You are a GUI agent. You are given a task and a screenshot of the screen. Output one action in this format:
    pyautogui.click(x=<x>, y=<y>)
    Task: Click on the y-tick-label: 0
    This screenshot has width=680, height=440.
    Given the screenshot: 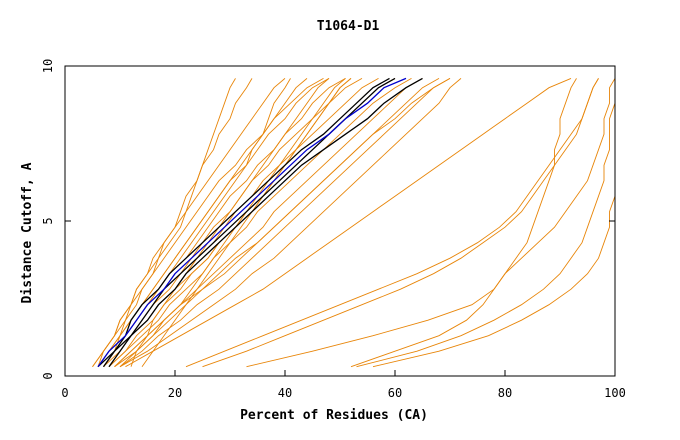 What is the action you would take?
    pyautogui.click(x=48, y=375)
    